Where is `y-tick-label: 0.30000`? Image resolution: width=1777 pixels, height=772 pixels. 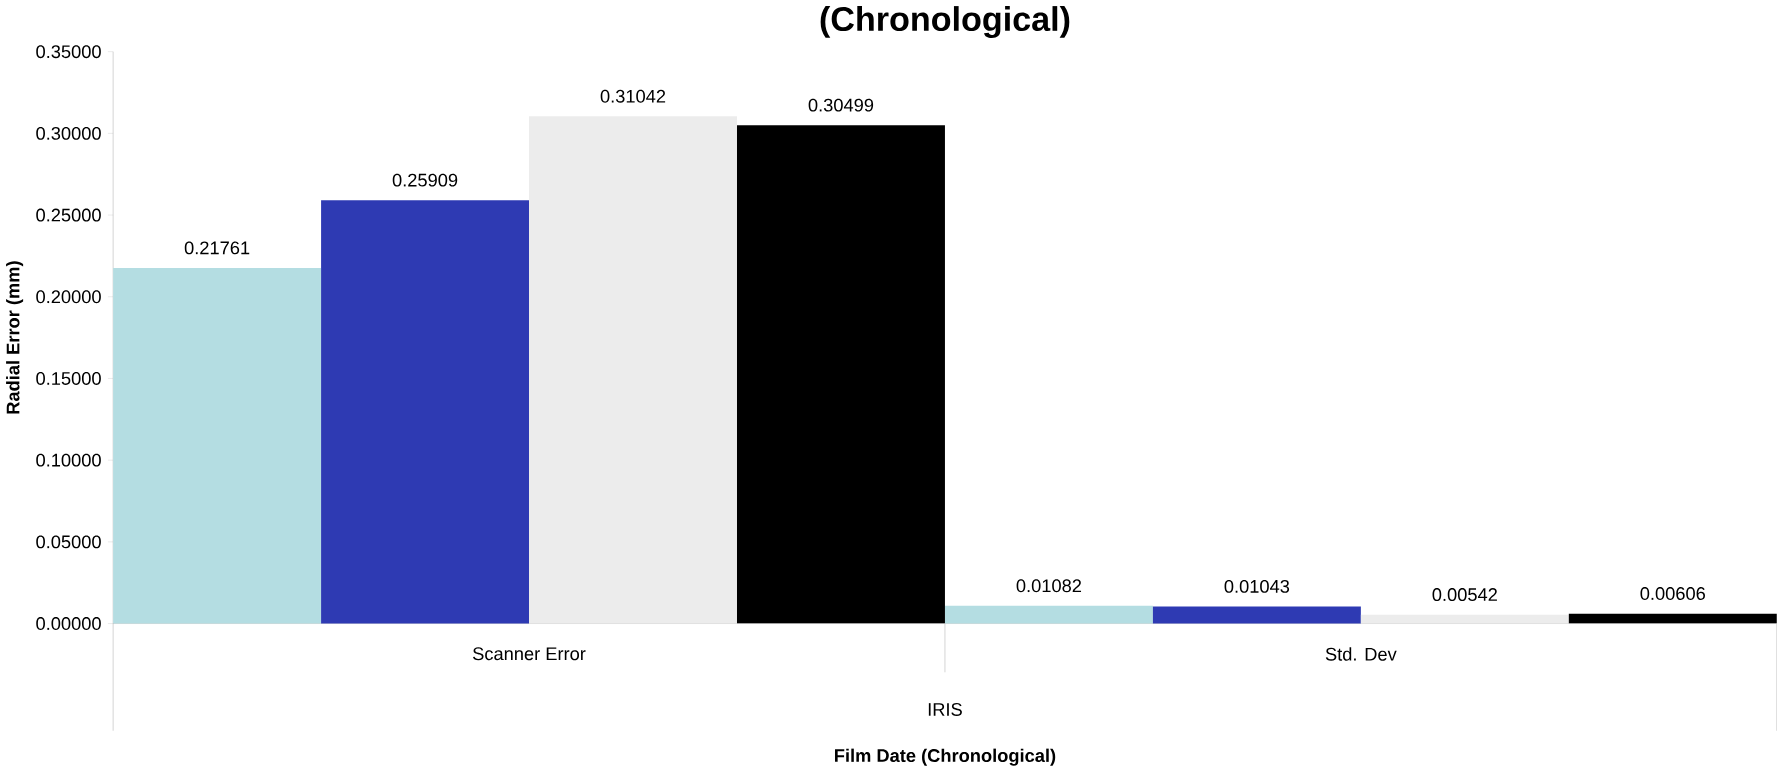 y-tick-label: 0.30000 is located at coordinates (68, 133).